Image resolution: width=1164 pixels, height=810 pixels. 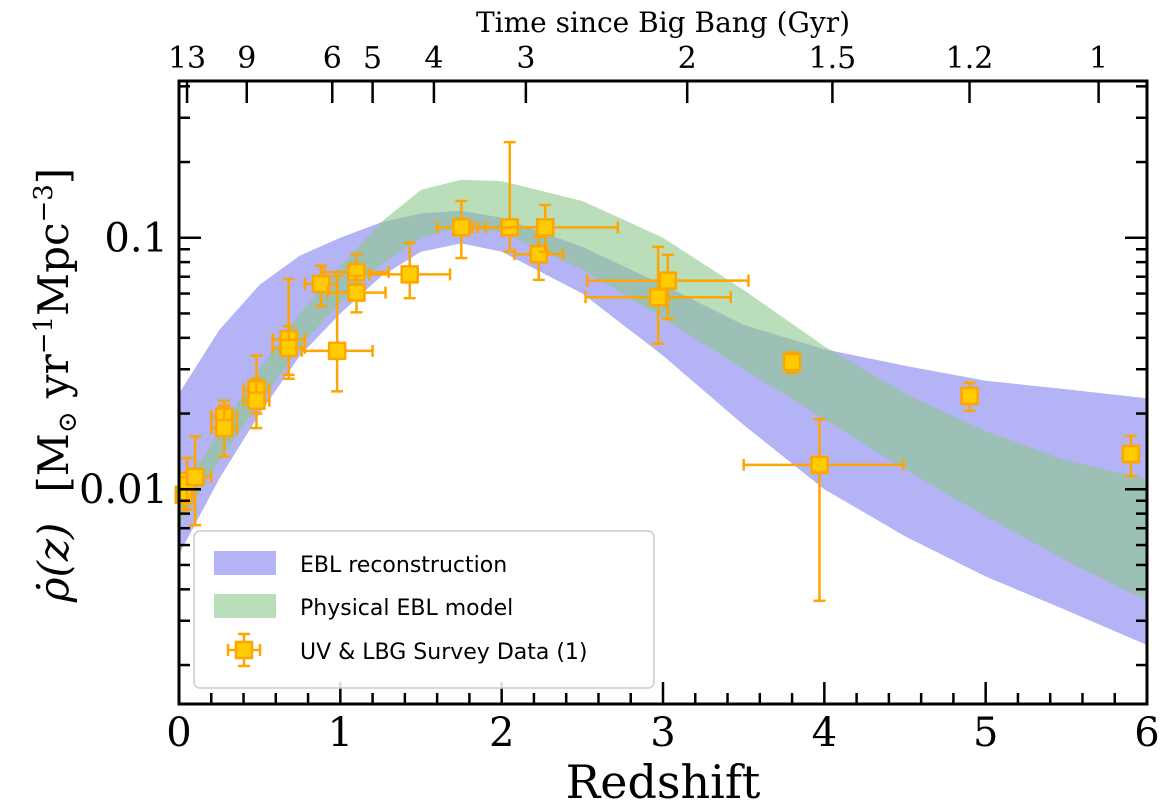 What do you see at coordinates (1098, 58) in the screenshot?
I see `top-tick-label: 1` at bounding box center [1098, 58].